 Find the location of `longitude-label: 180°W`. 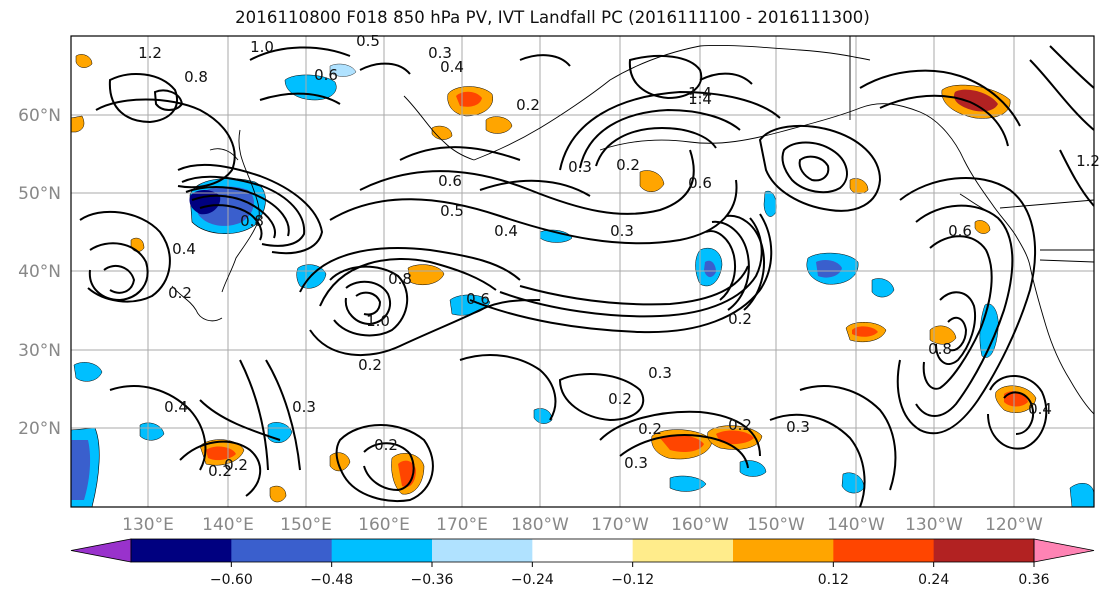

longitude-label: 180°W is located at coordinates (540, 525).